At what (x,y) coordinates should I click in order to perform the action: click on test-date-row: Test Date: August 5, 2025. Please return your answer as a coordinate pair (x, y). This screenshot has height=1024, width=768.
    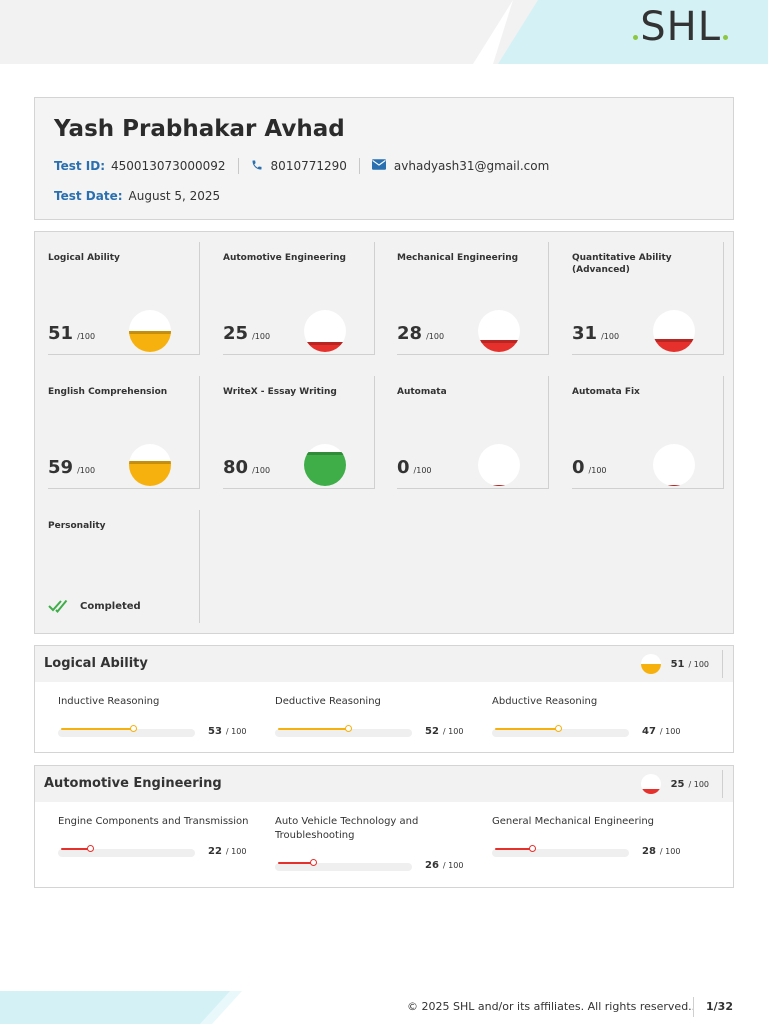
    Looking at the image, I should click on (137, 196).